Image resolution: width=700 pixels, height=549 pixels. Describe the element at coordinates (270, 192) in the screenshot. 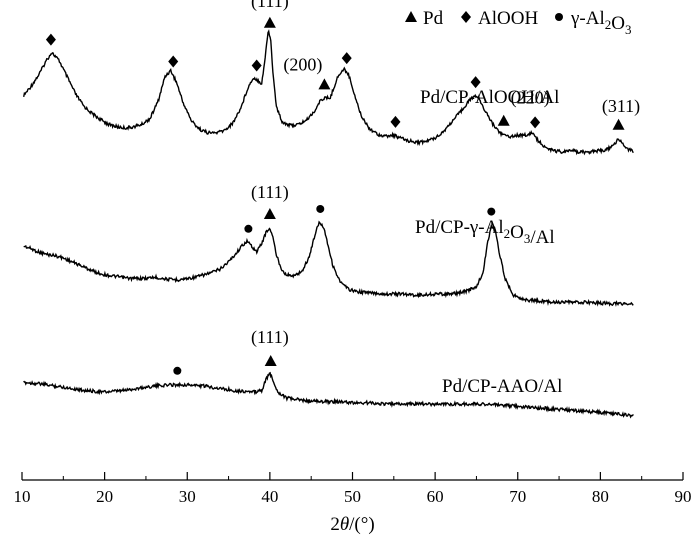

I see `peak-label-5: (111)` at that location.